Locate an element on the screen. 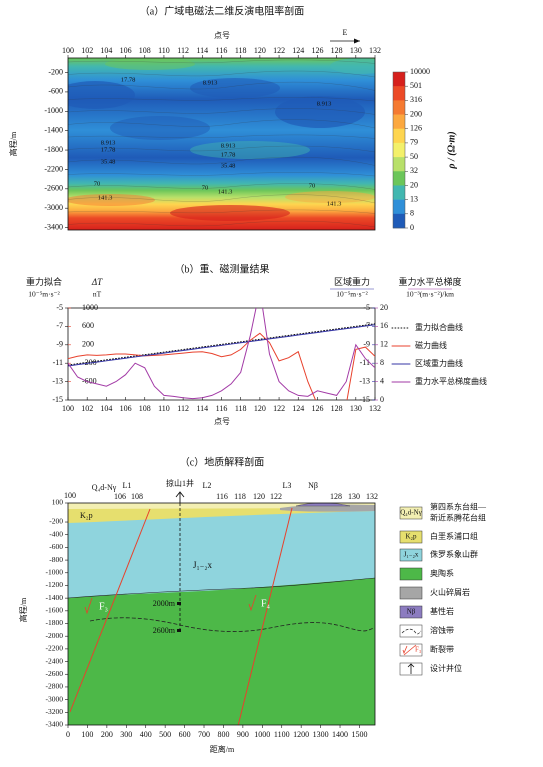 The height and width of the screenshot is (767, 543). y-axis-label: 高程/m is located at coordinates (23, 609).